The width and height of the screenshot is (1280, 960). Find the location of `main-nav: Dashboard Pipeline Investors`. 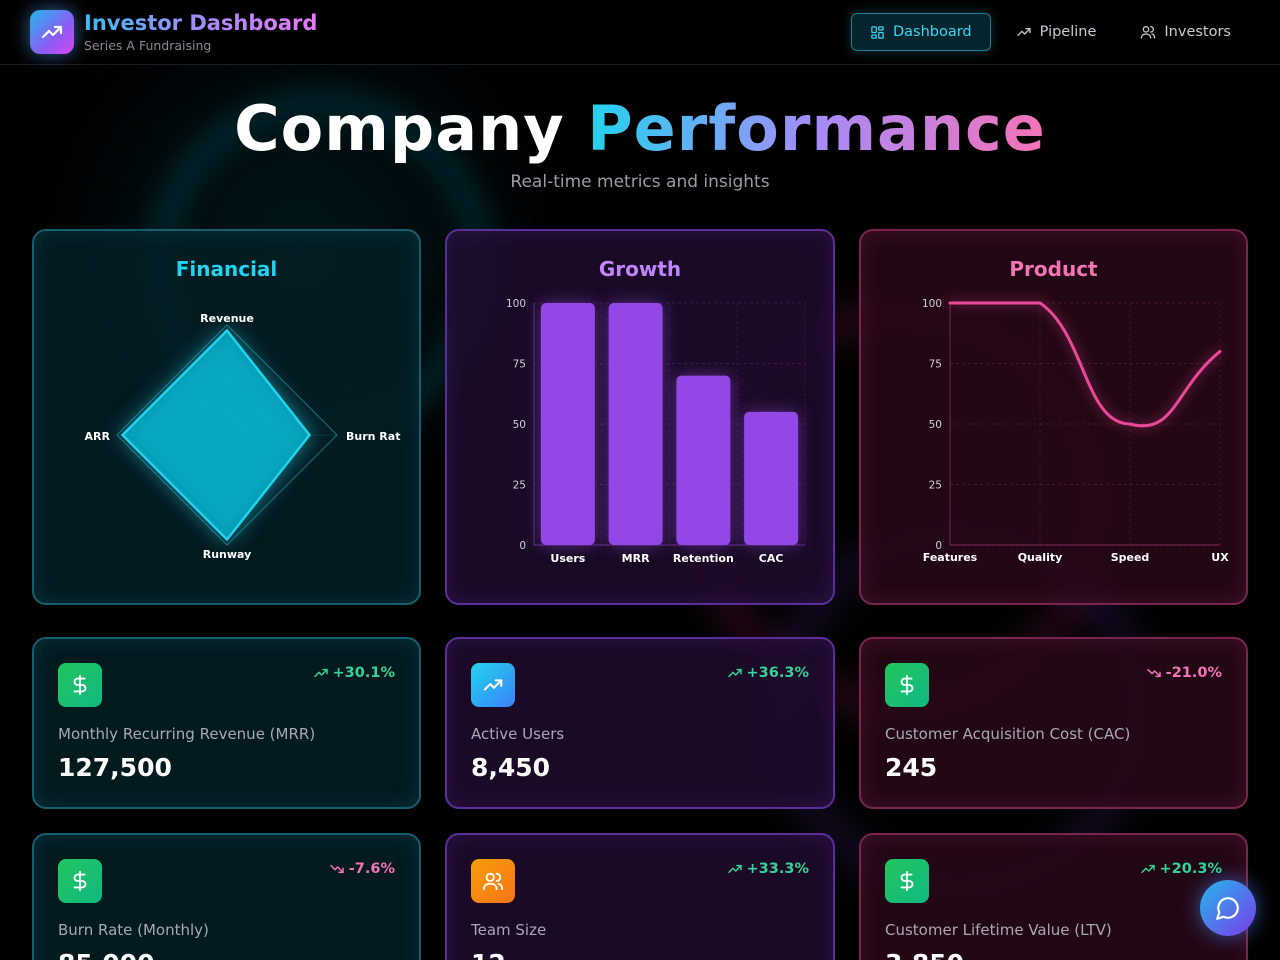

main-nav: Dashboard Pipeline Investors is located at coordinates (1050, 32).